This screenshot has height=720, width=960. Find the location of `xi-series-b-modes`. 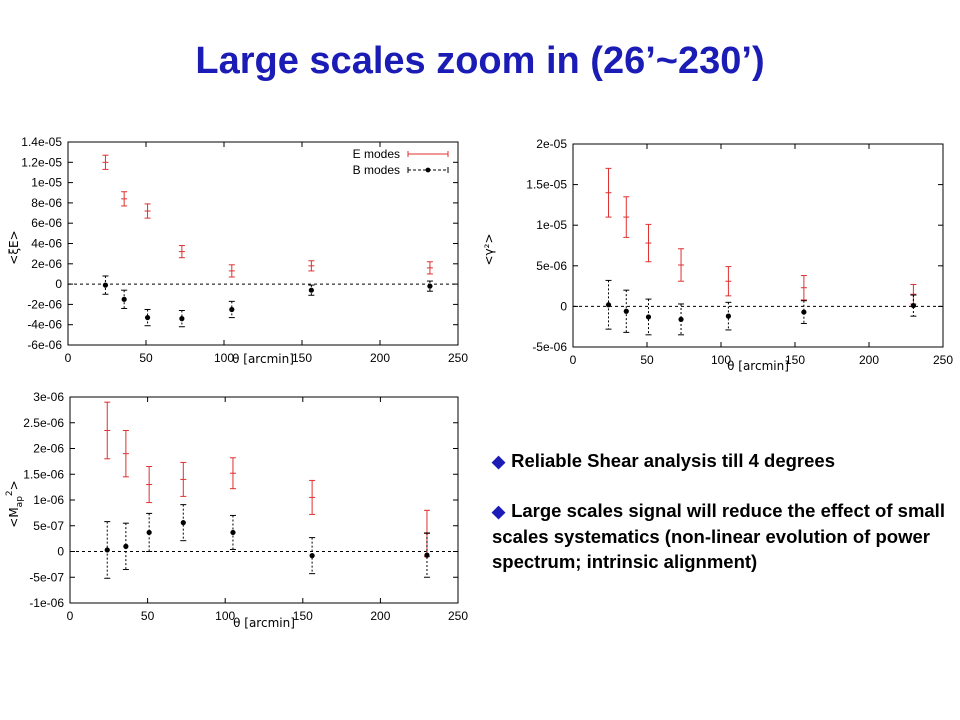

xi-series-b-modes is located at coordinates (267, 301).